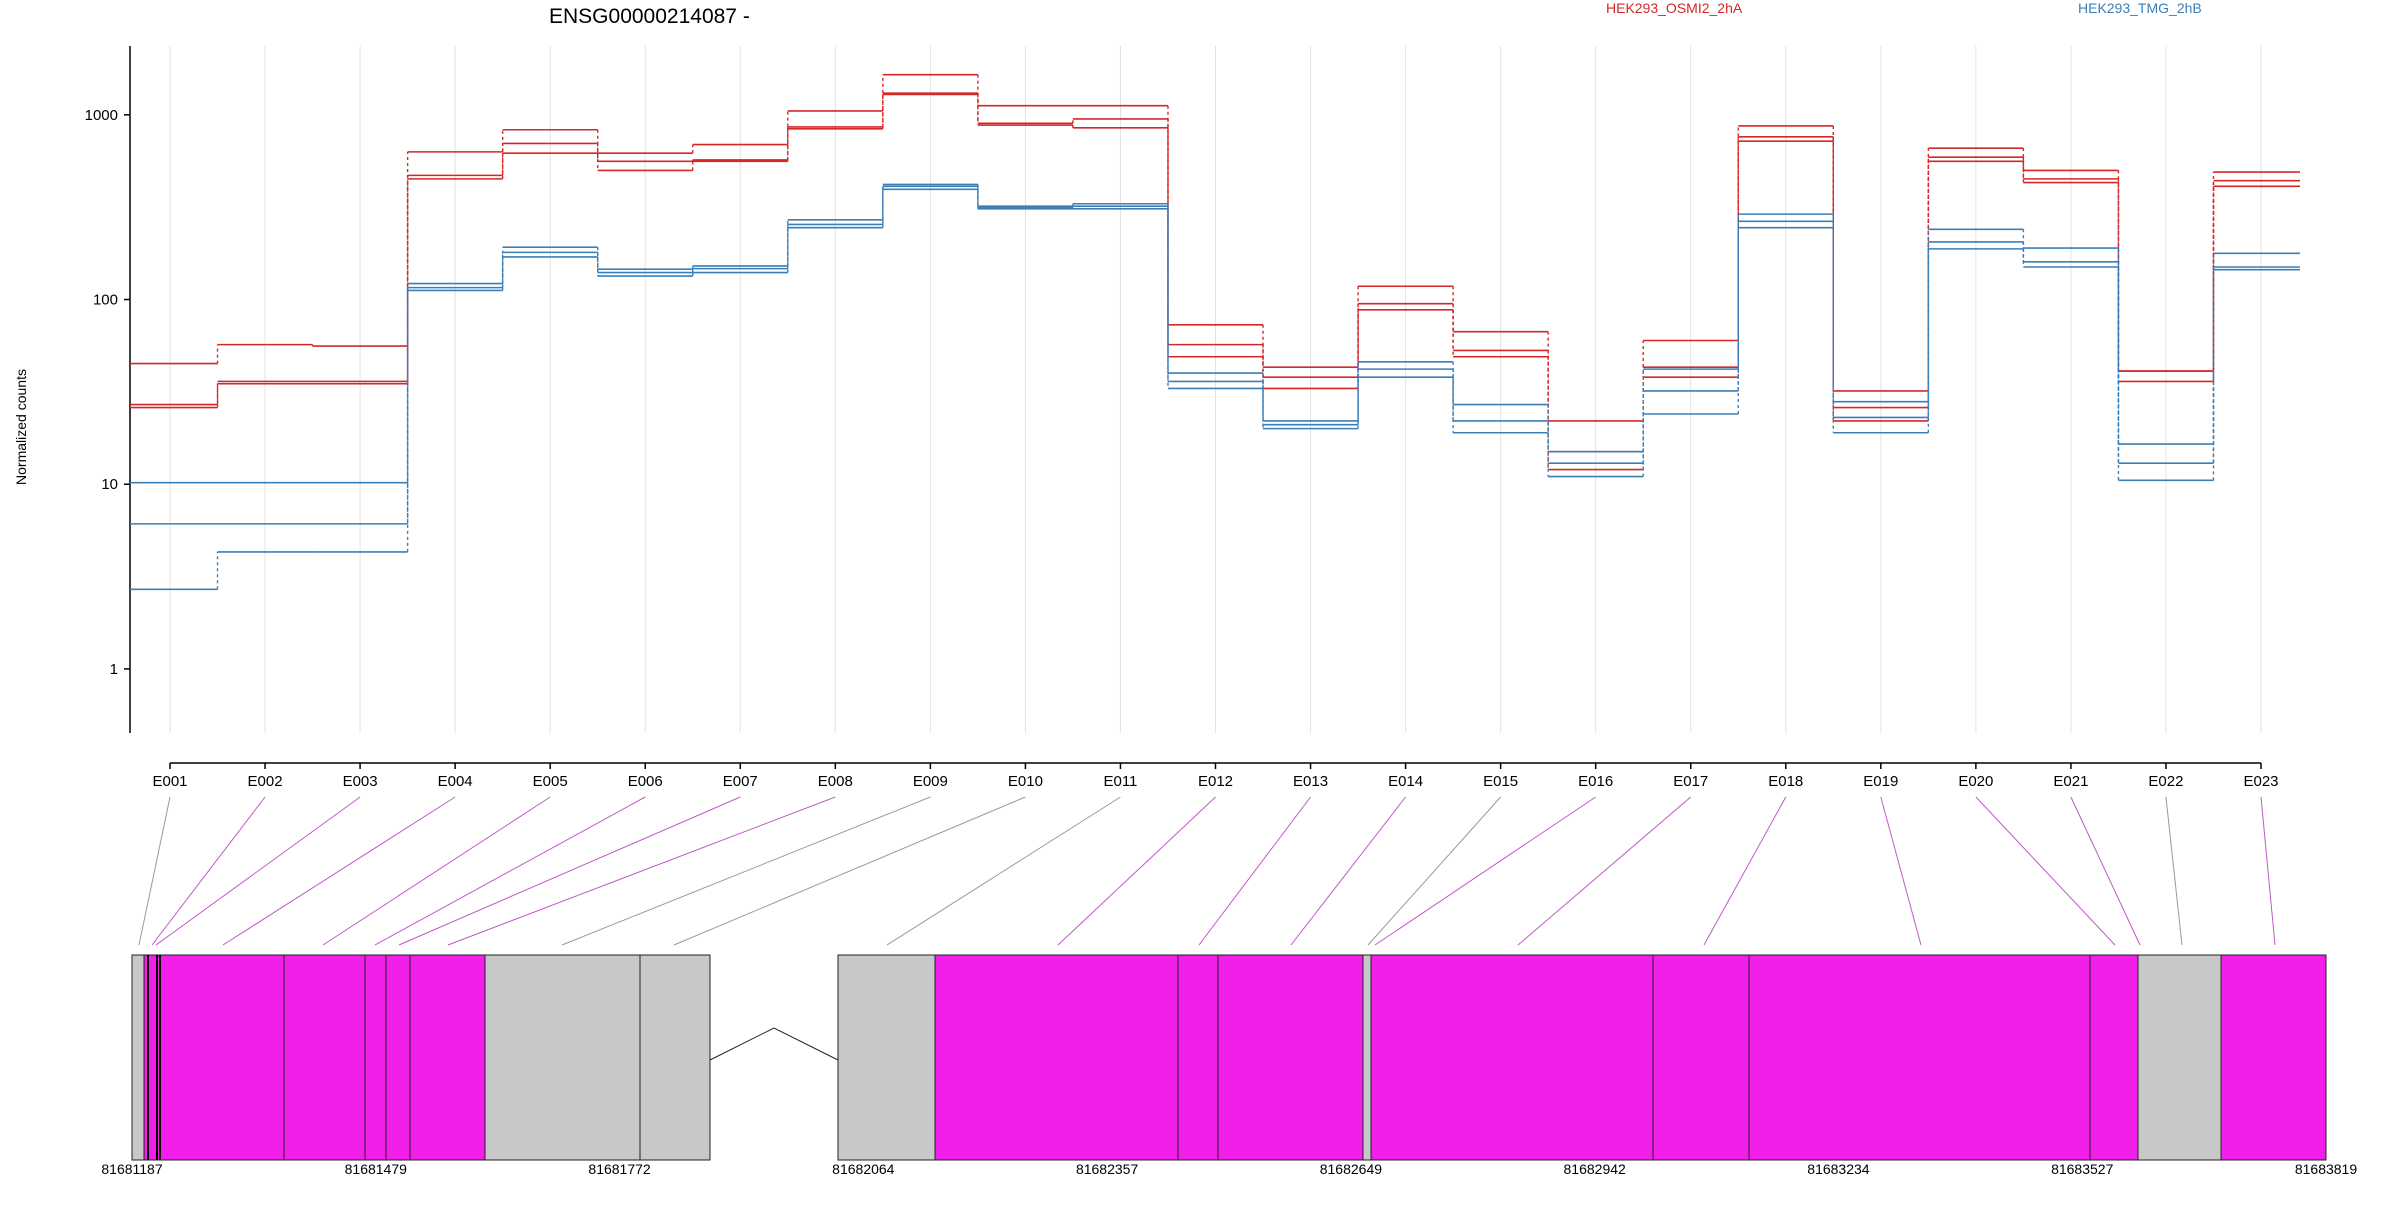  I want to click on x-tick-label: E013, so click(1310, 781).